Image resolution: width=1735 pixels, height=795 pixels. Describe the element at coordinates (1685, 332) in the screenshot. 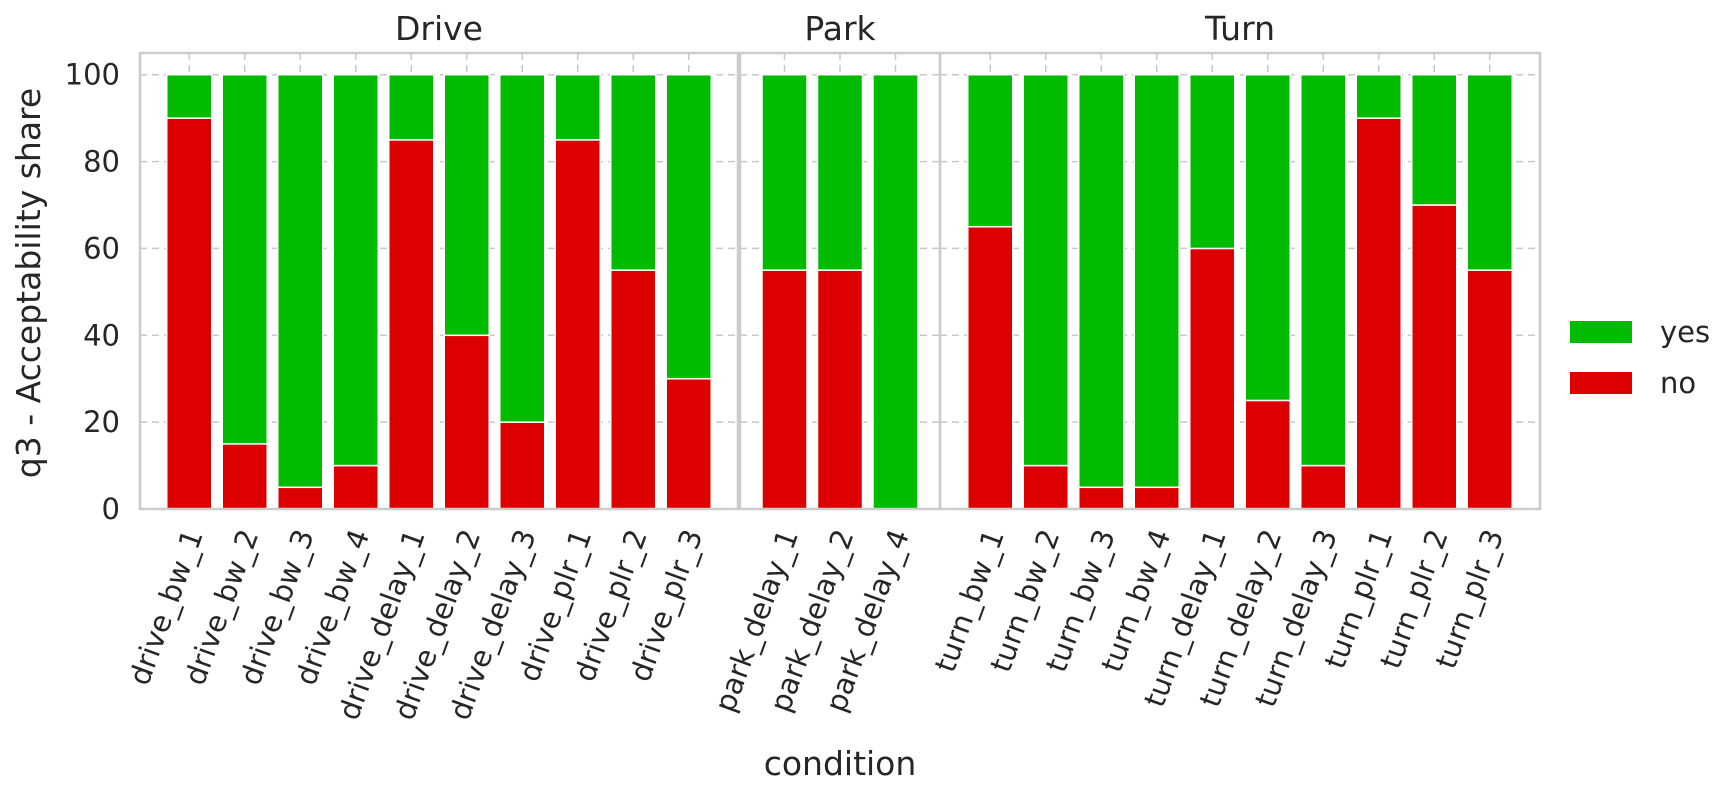

I see `legend-label-yes: yes` at that location.